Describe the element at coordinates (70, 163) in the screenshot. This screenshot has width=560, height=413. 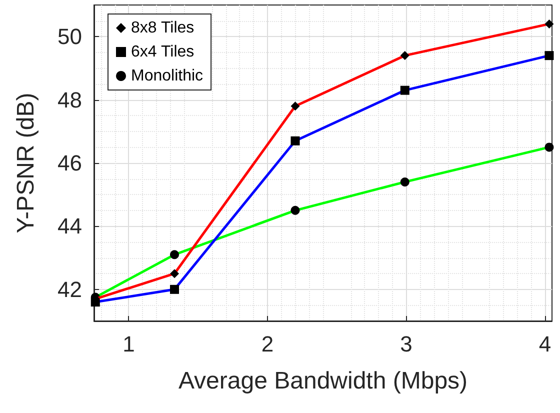
I see `y-tick-label: 46` at that location.